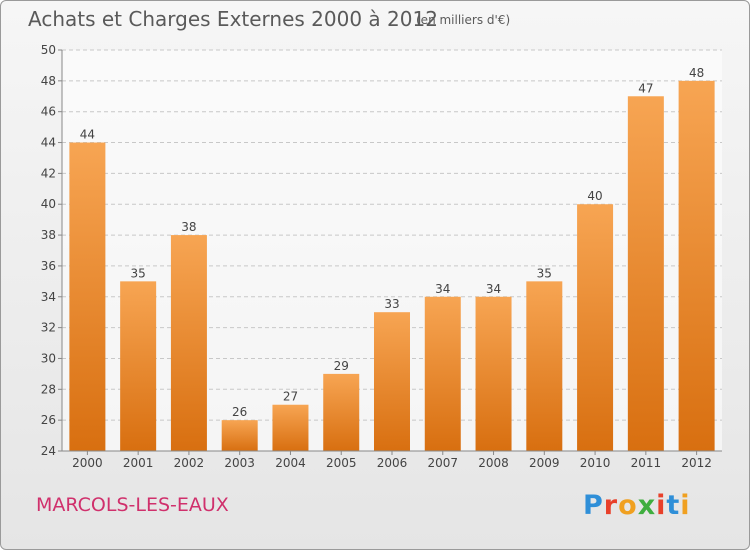 This screenshot has height=550, width=750. I want to click on data-label: 40, so click(594, 196).